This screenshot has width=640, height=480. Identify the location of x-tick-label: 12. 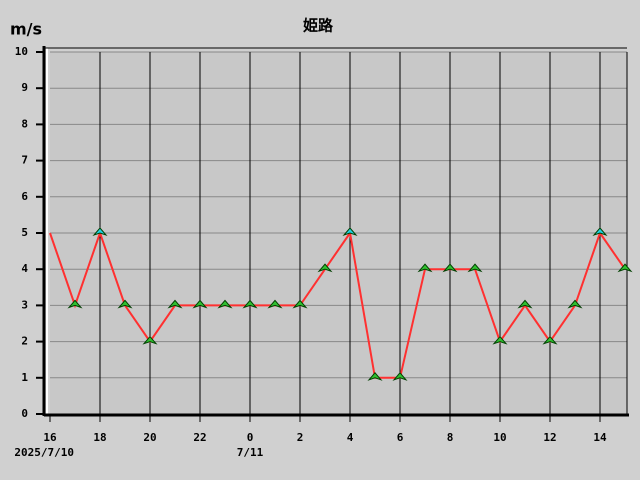
(549, 437).